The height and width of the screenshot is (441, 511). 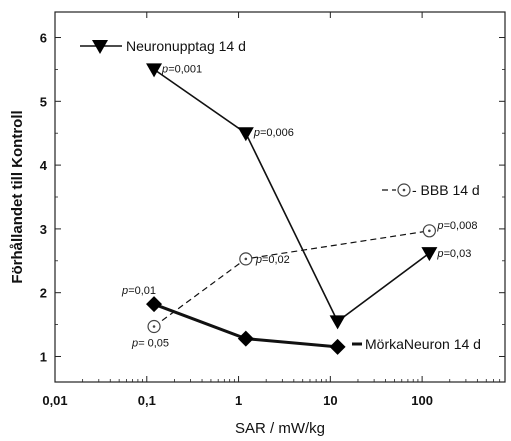 What do you see at coordinates (43, 101) in the screenshot?
I see `y-tick-label: 5` at bounding box center [43, 101].